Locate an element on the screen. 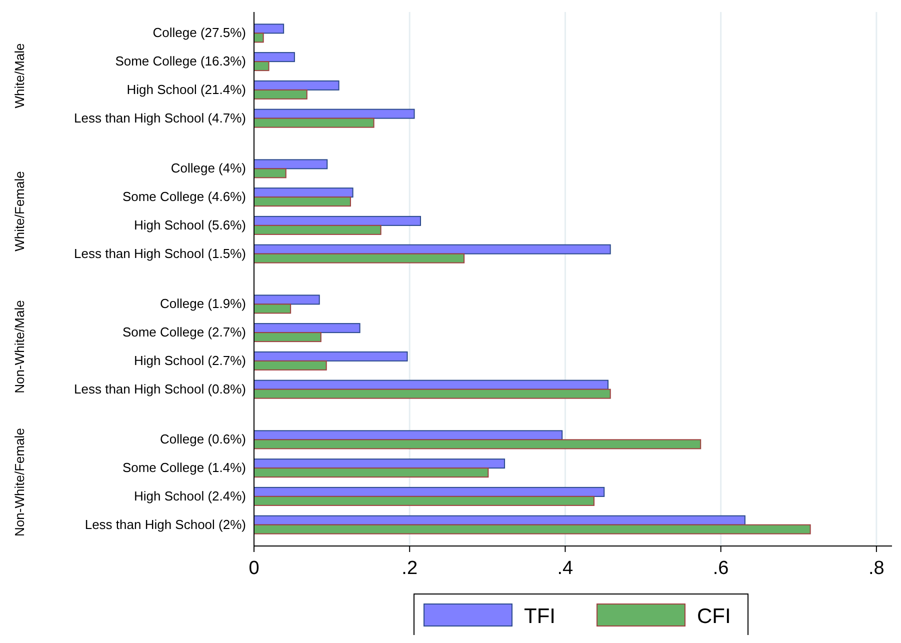 This screenshot has height=643, width=901. y-tick-label: Some College (1.4%) is located at coordinates (184, 468).